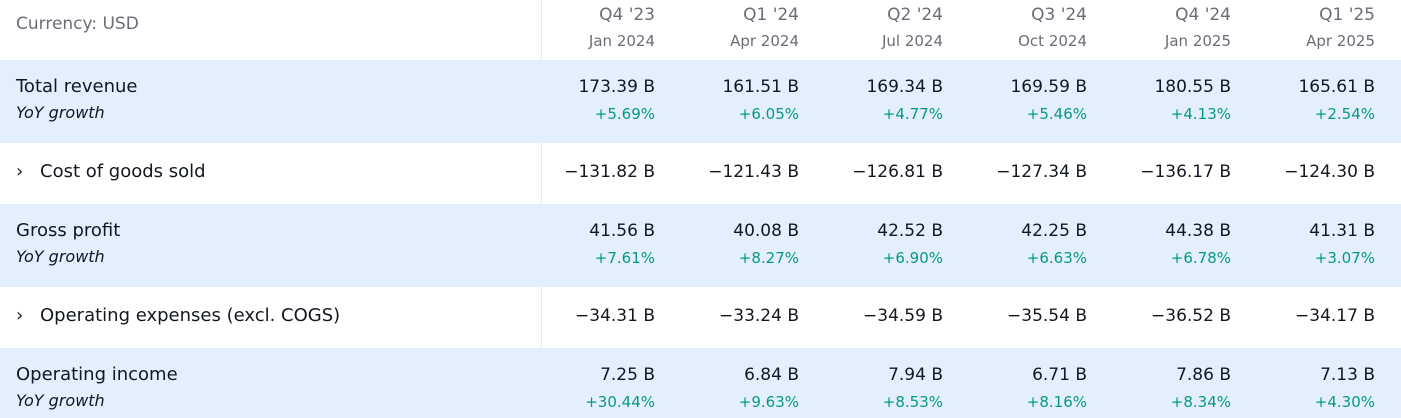  Describe the element at coordinates (583, 30) in the screenshot. I see `period-header: Q4 '23 Jan 2024` at that location.